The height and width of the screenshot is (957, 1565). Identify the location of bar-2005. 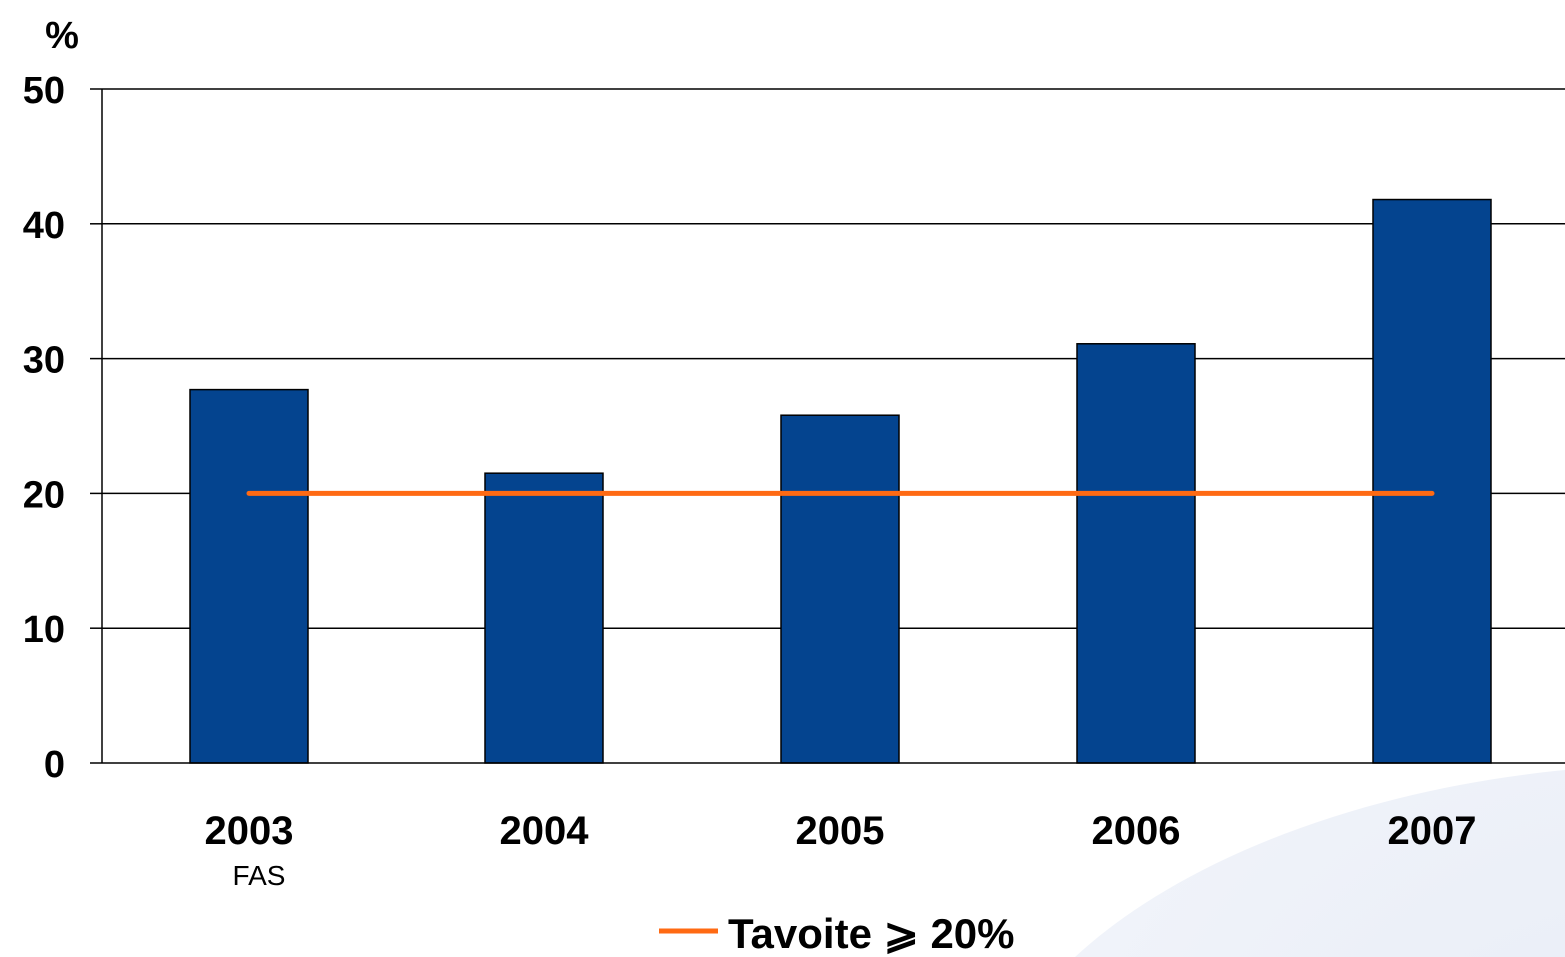
(840, 589).